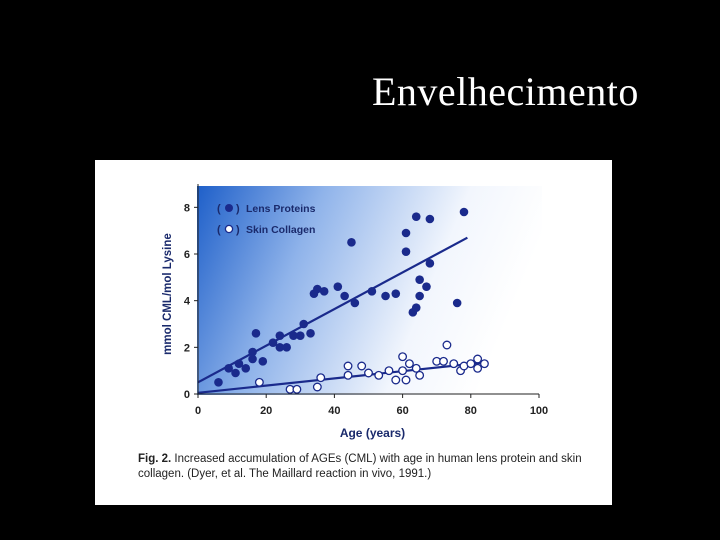  I want to click on x-tick-label: 100, so click(539, 411).